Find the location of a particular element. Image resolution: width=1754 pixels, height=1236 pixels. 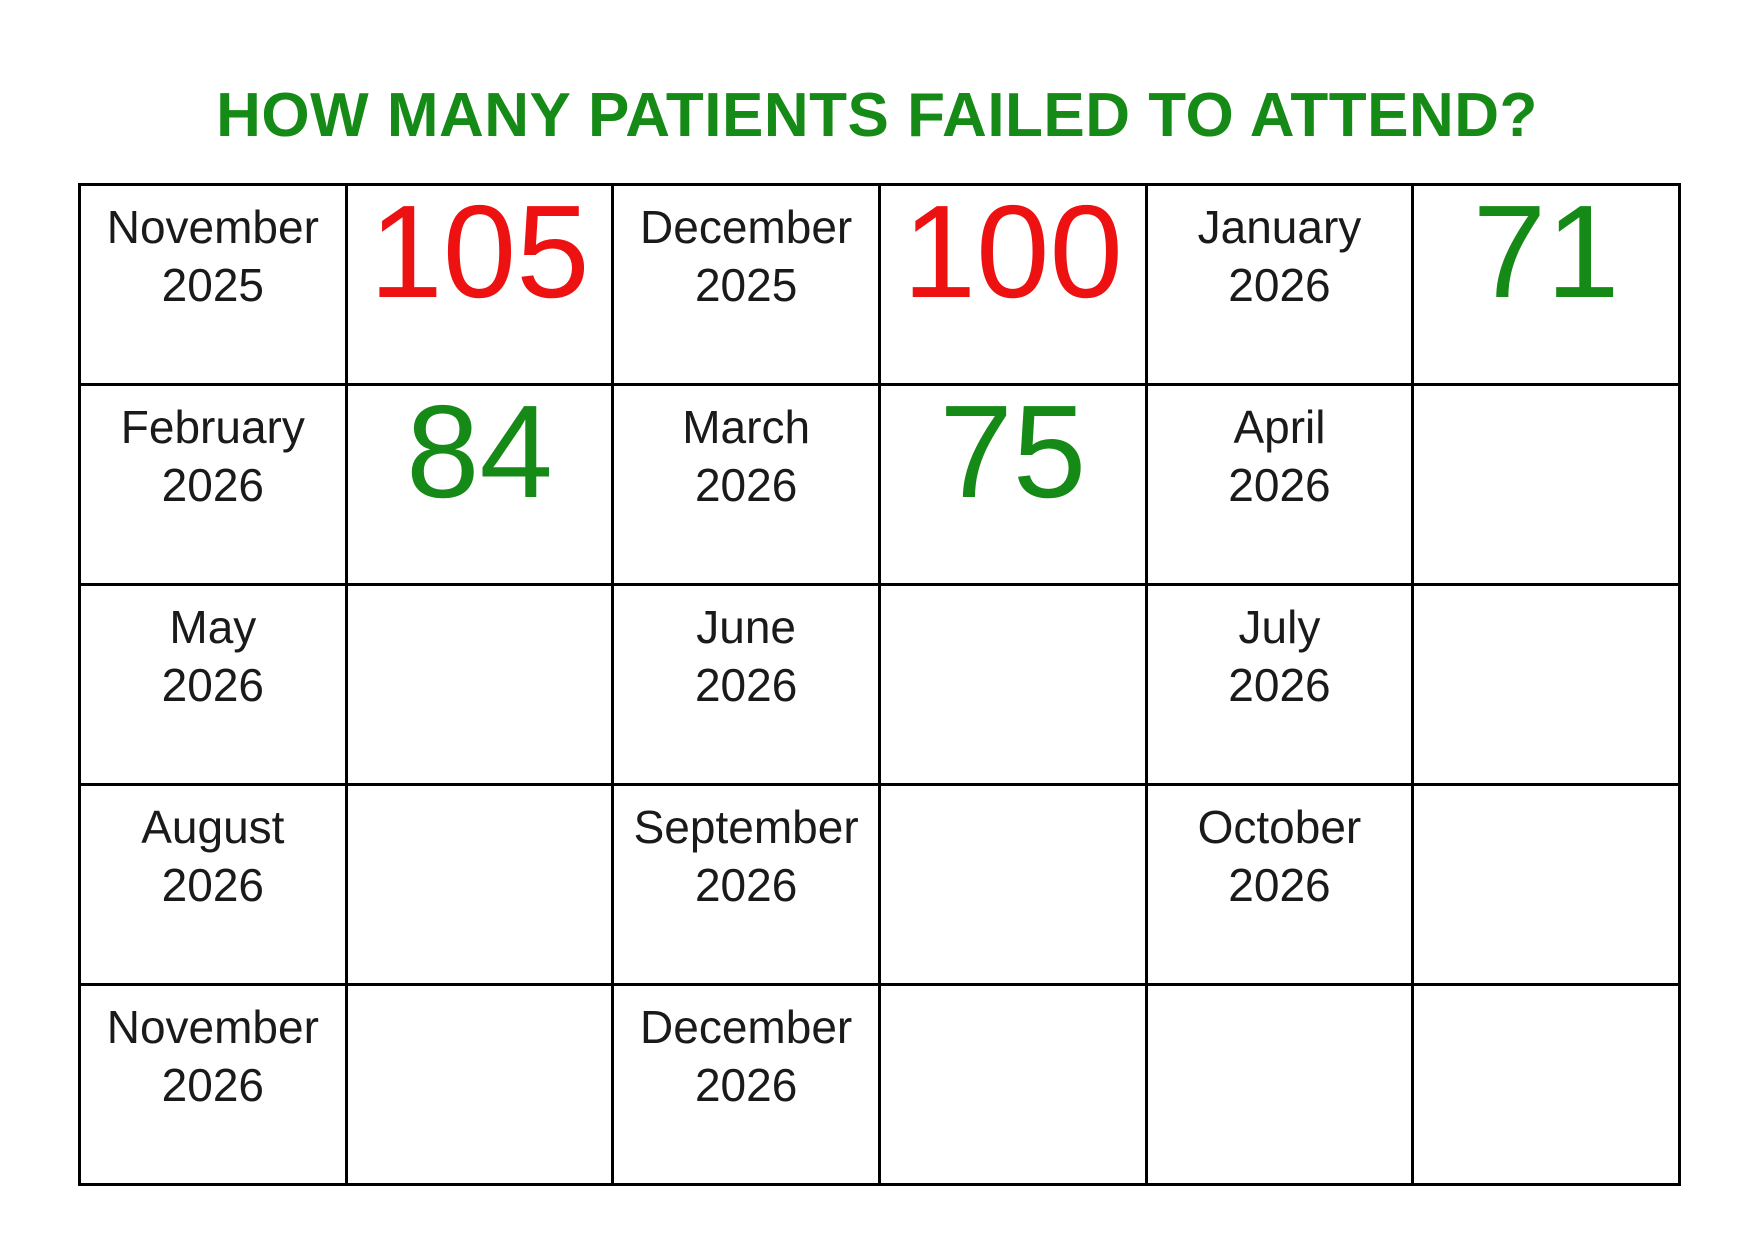

value-cell: 100 is located at coordinates (1012, 282).